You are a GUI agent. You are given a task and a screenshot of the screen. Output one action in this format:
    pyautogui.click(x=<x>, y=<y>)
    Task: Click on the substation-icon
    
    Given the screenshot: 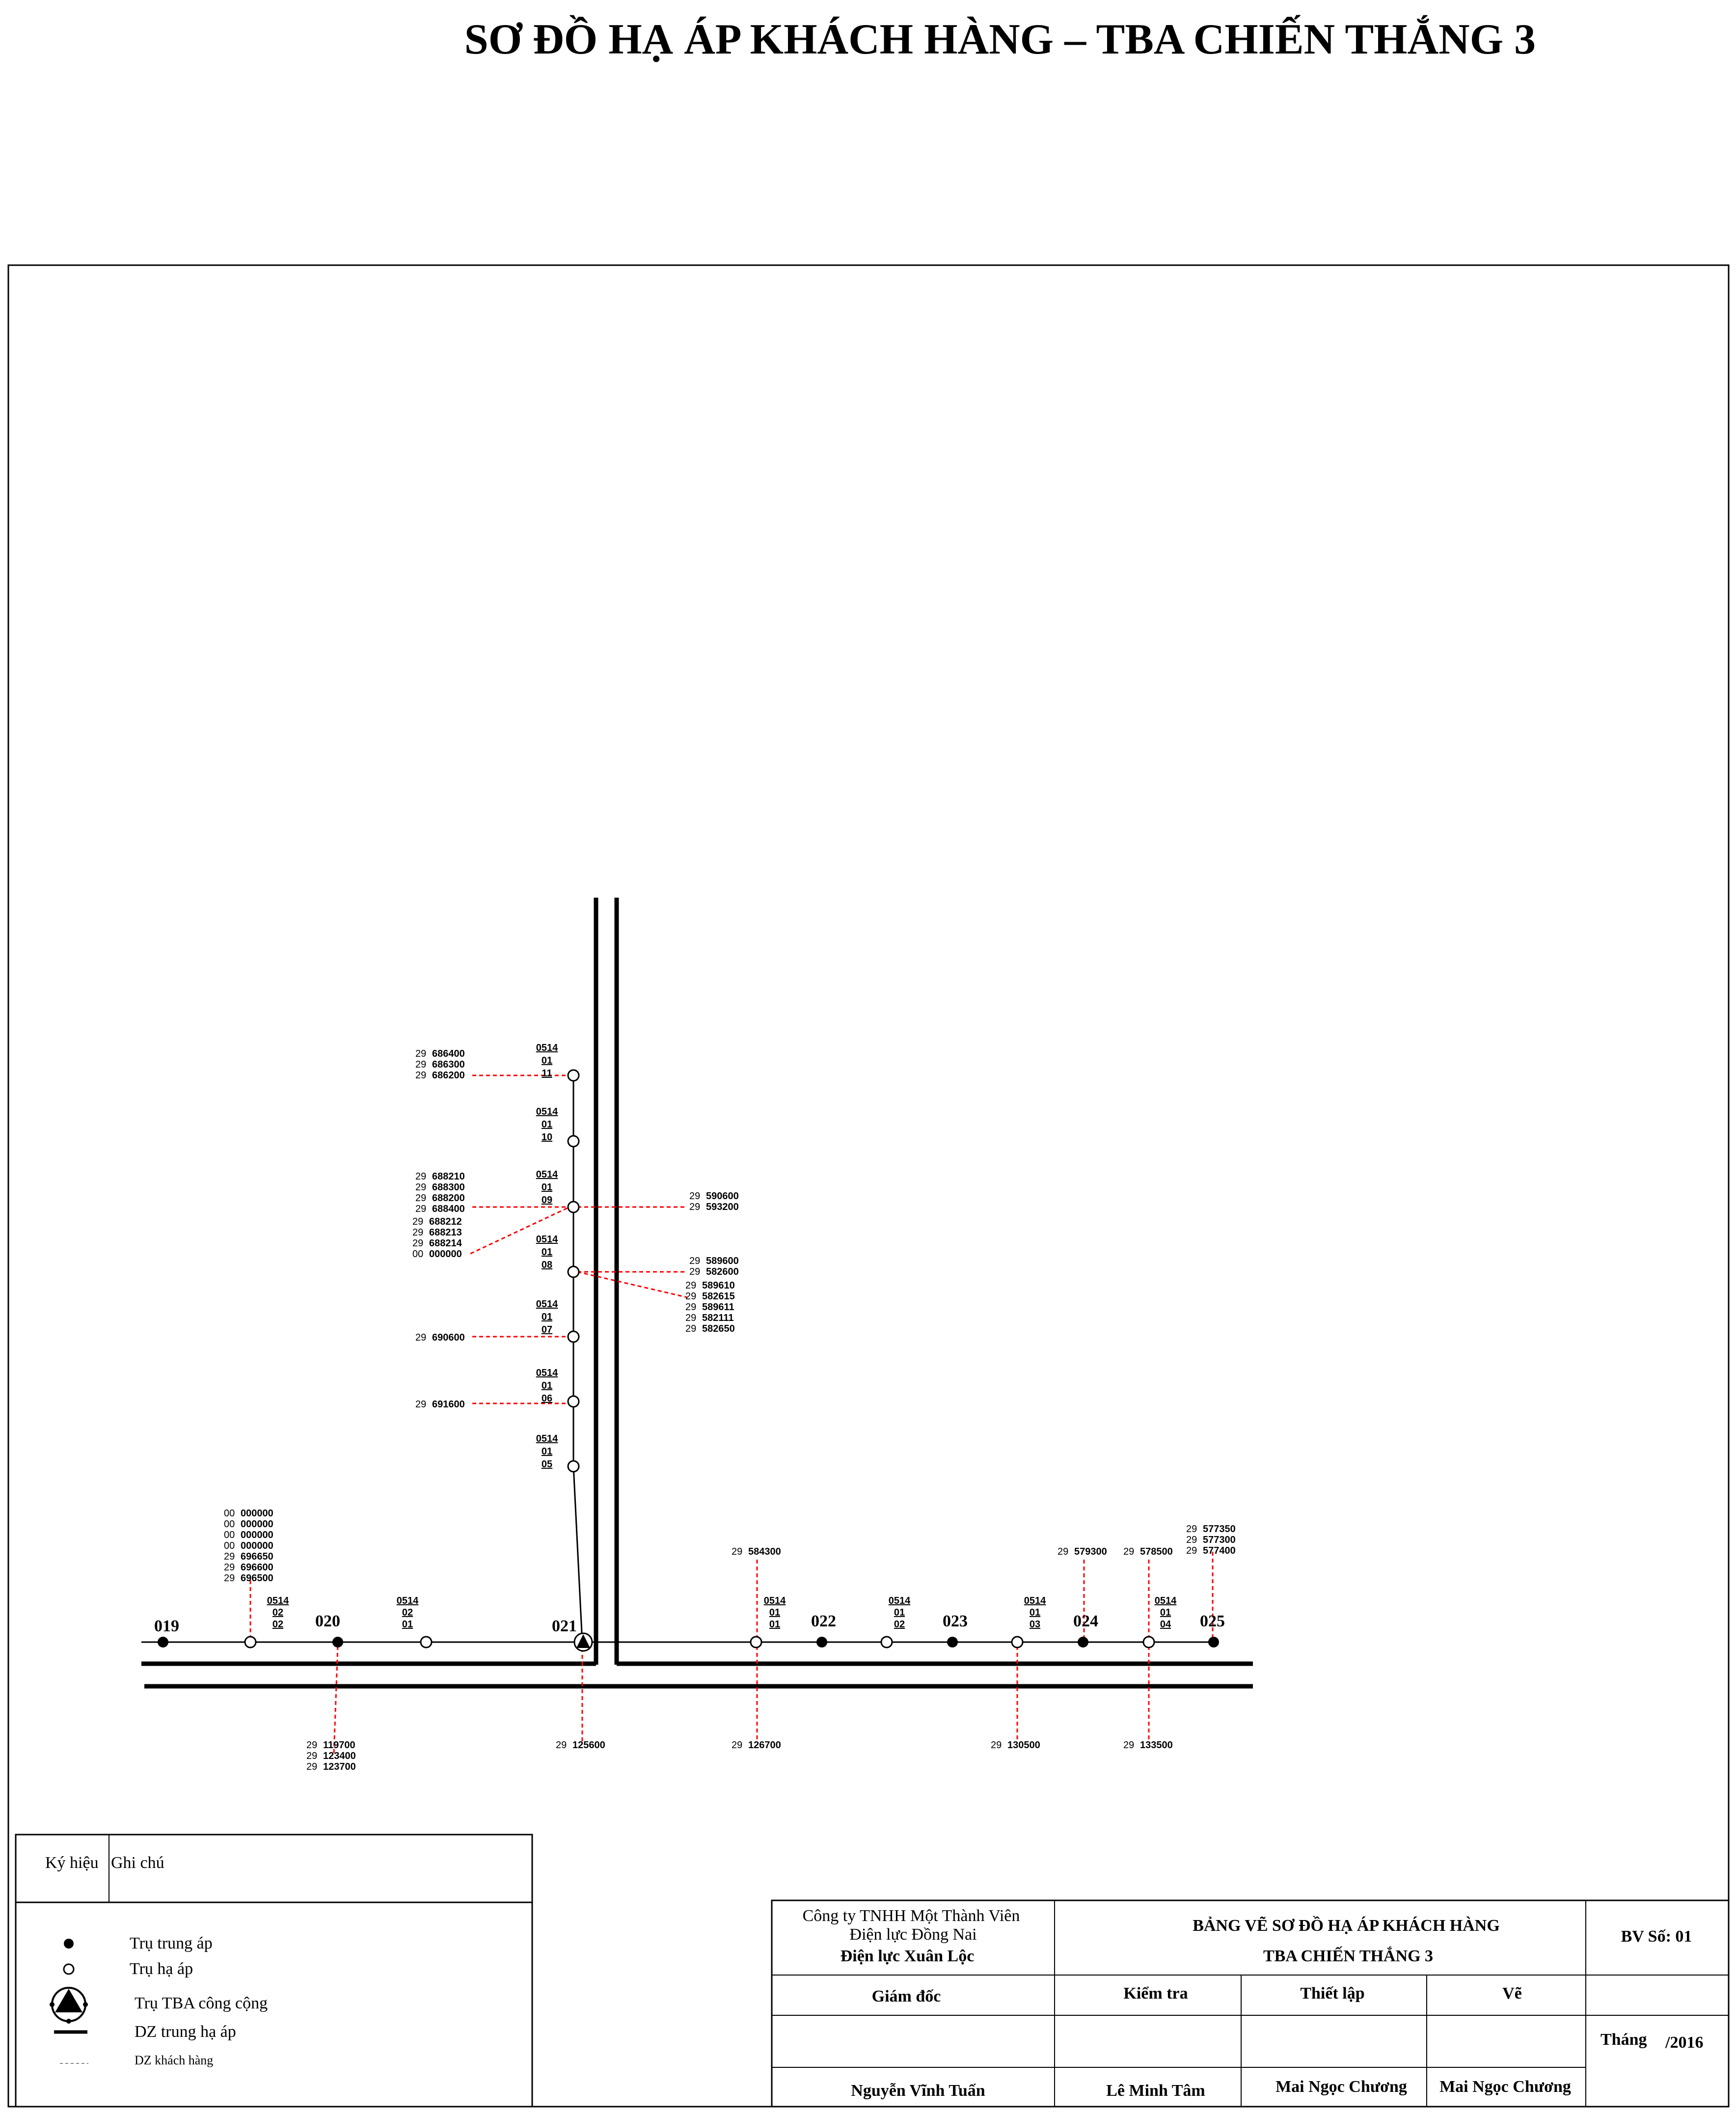 What is the action you would take?
    pyautogui.click(x=583, y=1642)
    